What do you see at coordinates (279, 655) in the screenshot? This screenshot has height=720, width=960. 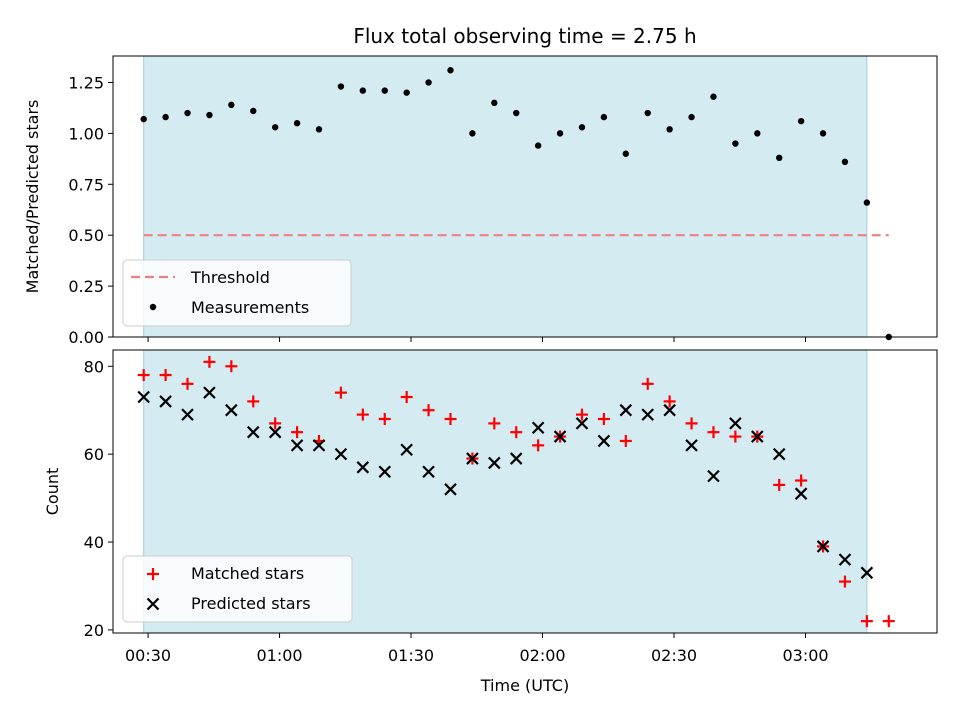 I see `x-tick-label: 01:00` at bounding box center [279, 655].